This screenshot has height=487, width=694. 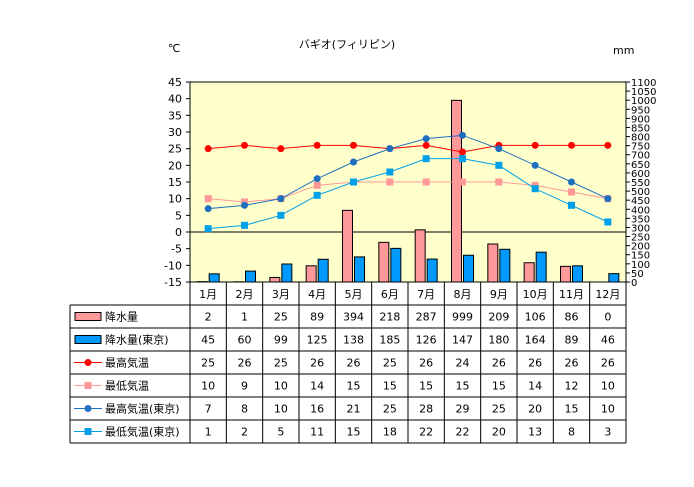 I want to click on table-cell: 3, so click(x=607, y=432).